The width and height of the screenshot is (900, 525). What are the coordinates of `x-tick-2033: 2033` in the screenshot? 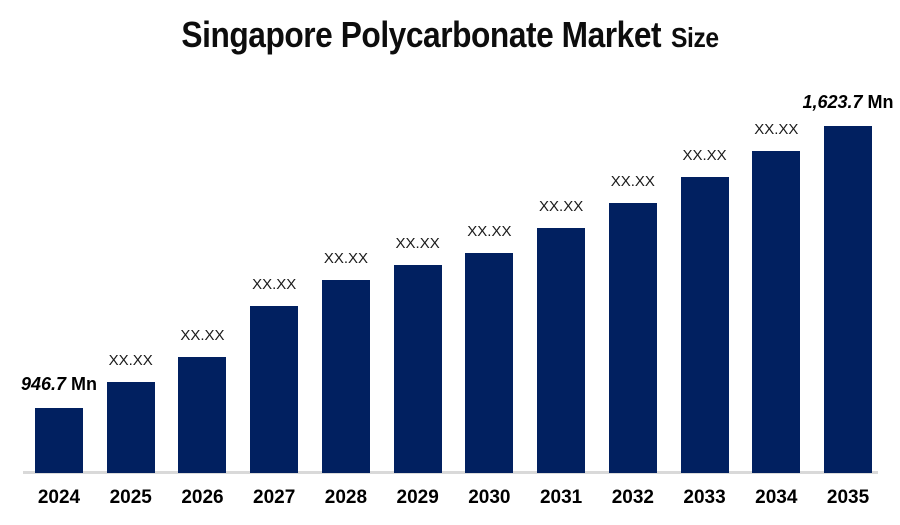 It's located at (704, 497).